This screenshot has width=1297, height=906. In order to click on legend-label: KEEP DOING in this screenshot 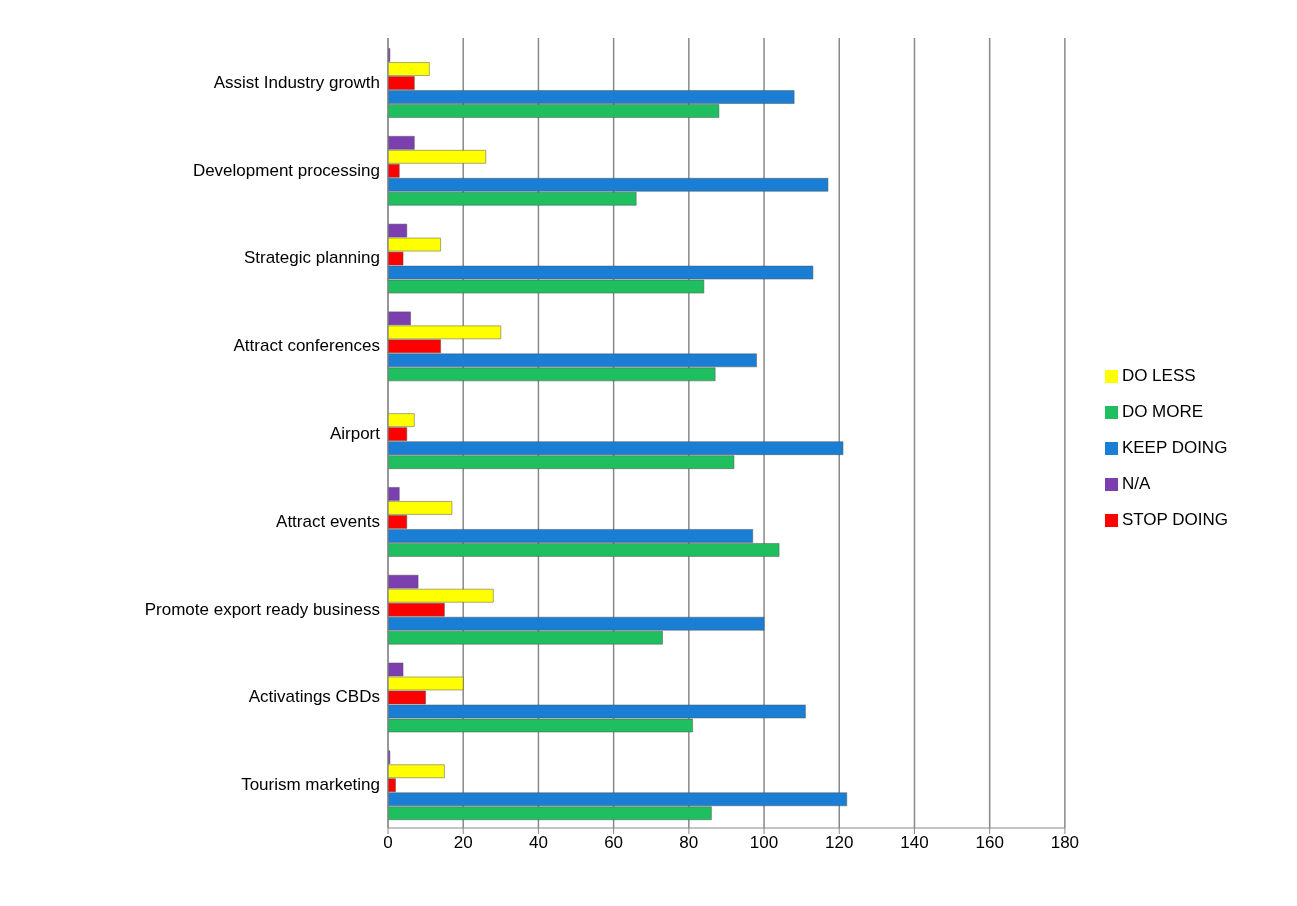, I will do `click(1174, 447)`.